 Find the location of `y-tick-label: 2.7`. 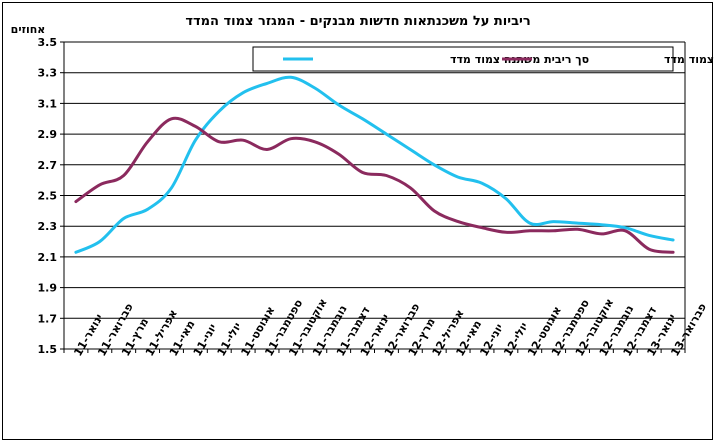

y-tick-label: 2.7 is located at coordinates (48, 165).